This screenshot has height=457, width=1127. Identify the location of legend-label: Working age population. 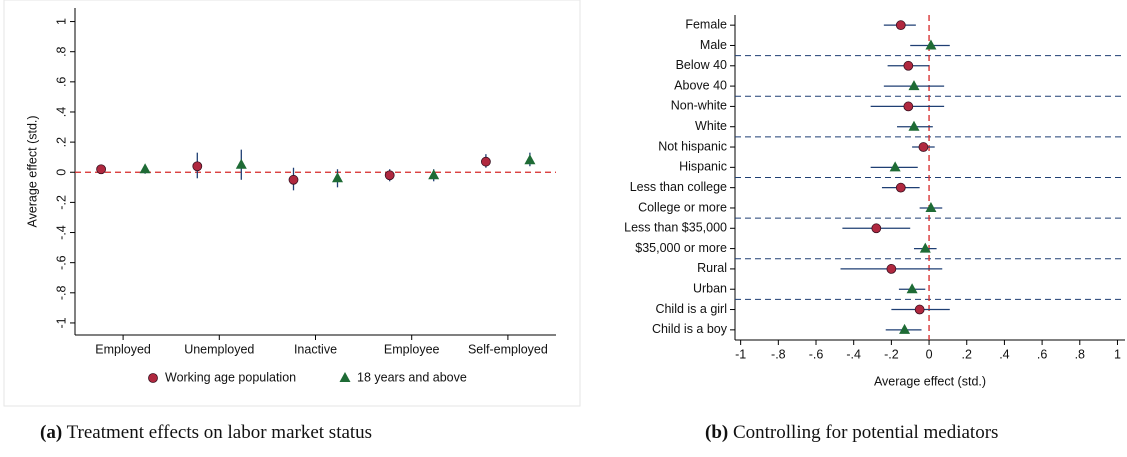
(230, 377).